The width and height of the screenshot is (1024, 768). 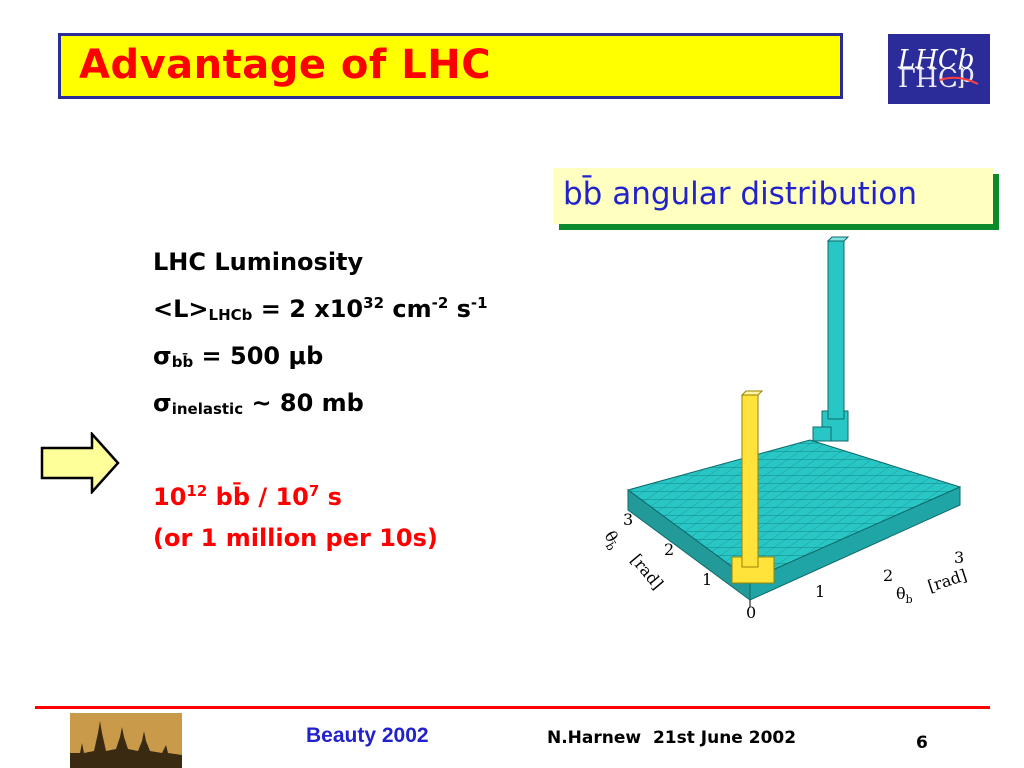 What do you see at coordinates (80, 463) in the screenshot?
I see `right-arrow-icon` at bounding box center [80, 463].